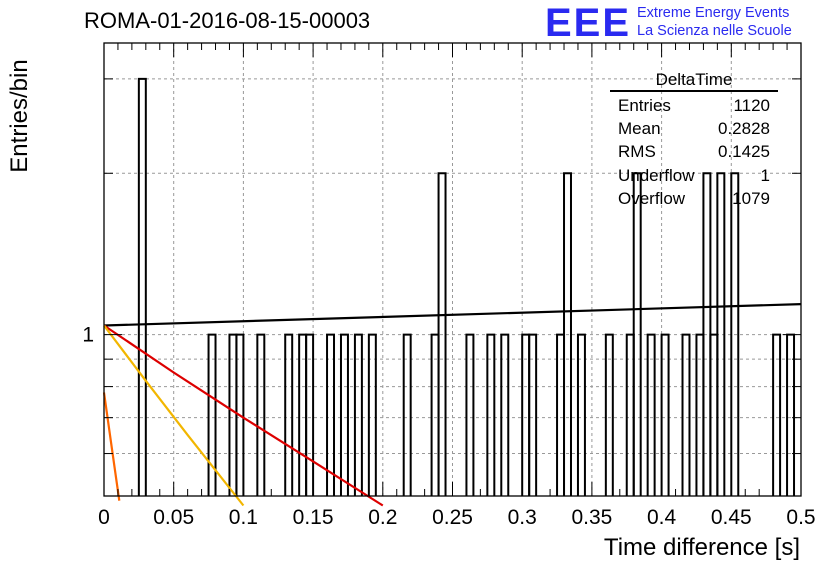  I want to click on stats-value: 1079, so click(751, 198).